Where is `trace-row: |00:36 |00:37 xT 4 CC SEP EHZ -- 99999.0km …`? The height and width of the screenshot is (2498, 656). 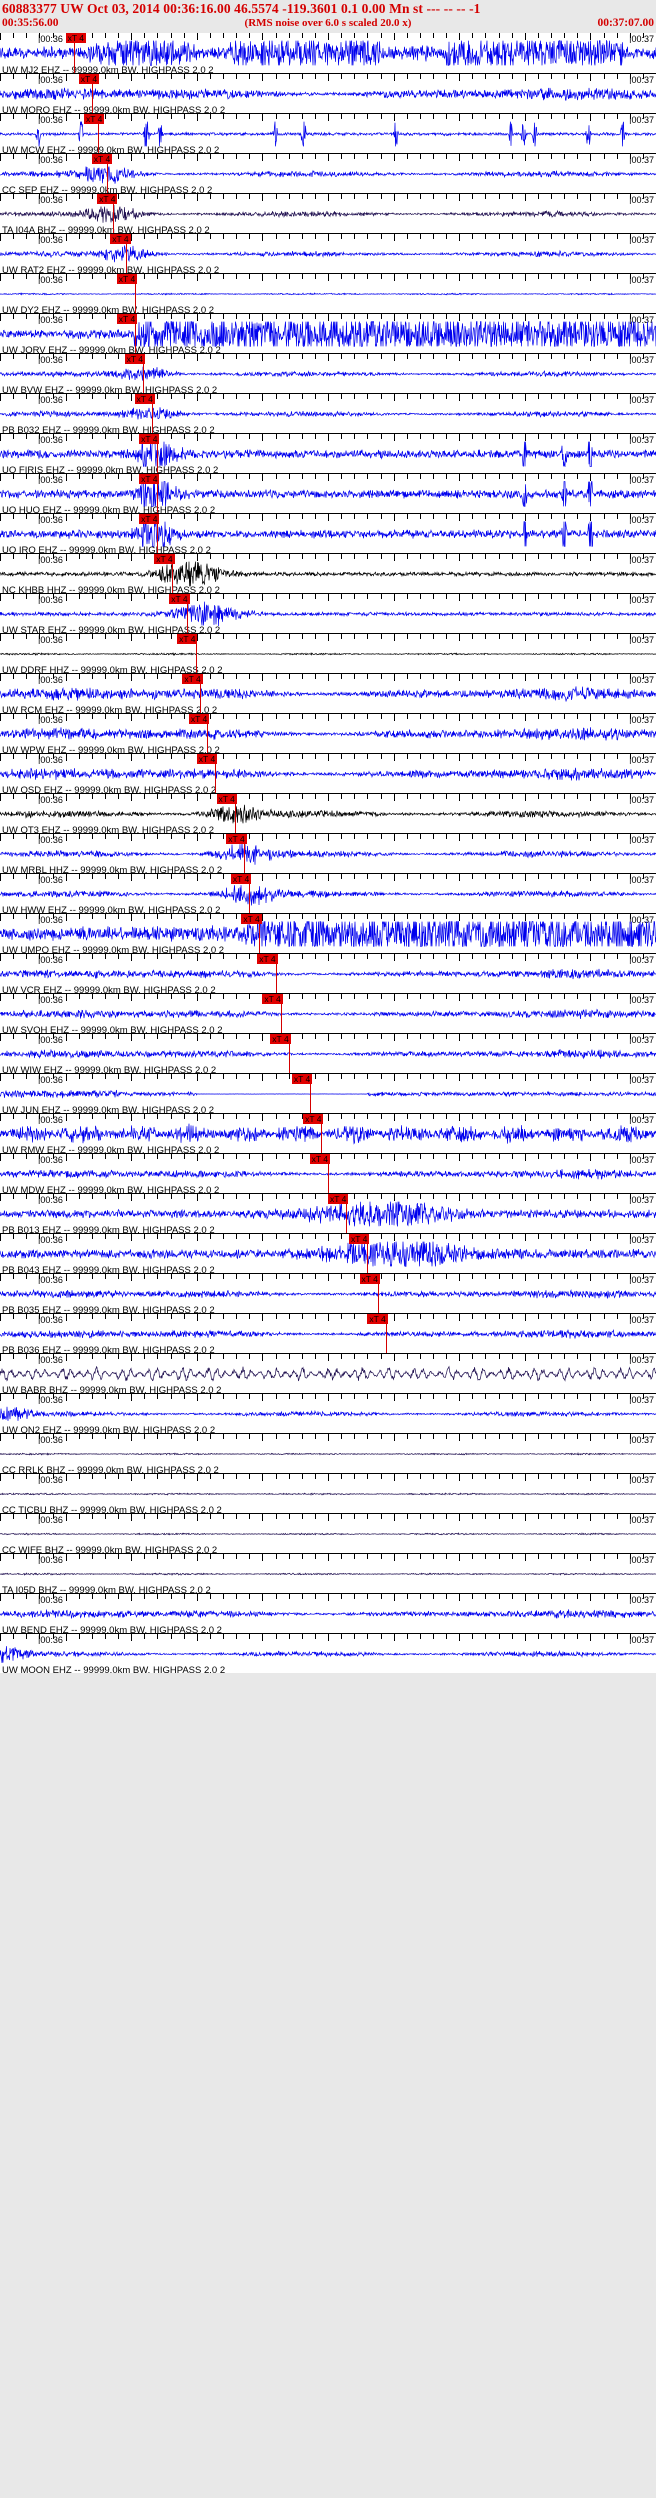 trace-row: |00:36 |00:37 xT 4 CC SEP EHZ -- 99999.0km … is located at coordinates (328, 173).